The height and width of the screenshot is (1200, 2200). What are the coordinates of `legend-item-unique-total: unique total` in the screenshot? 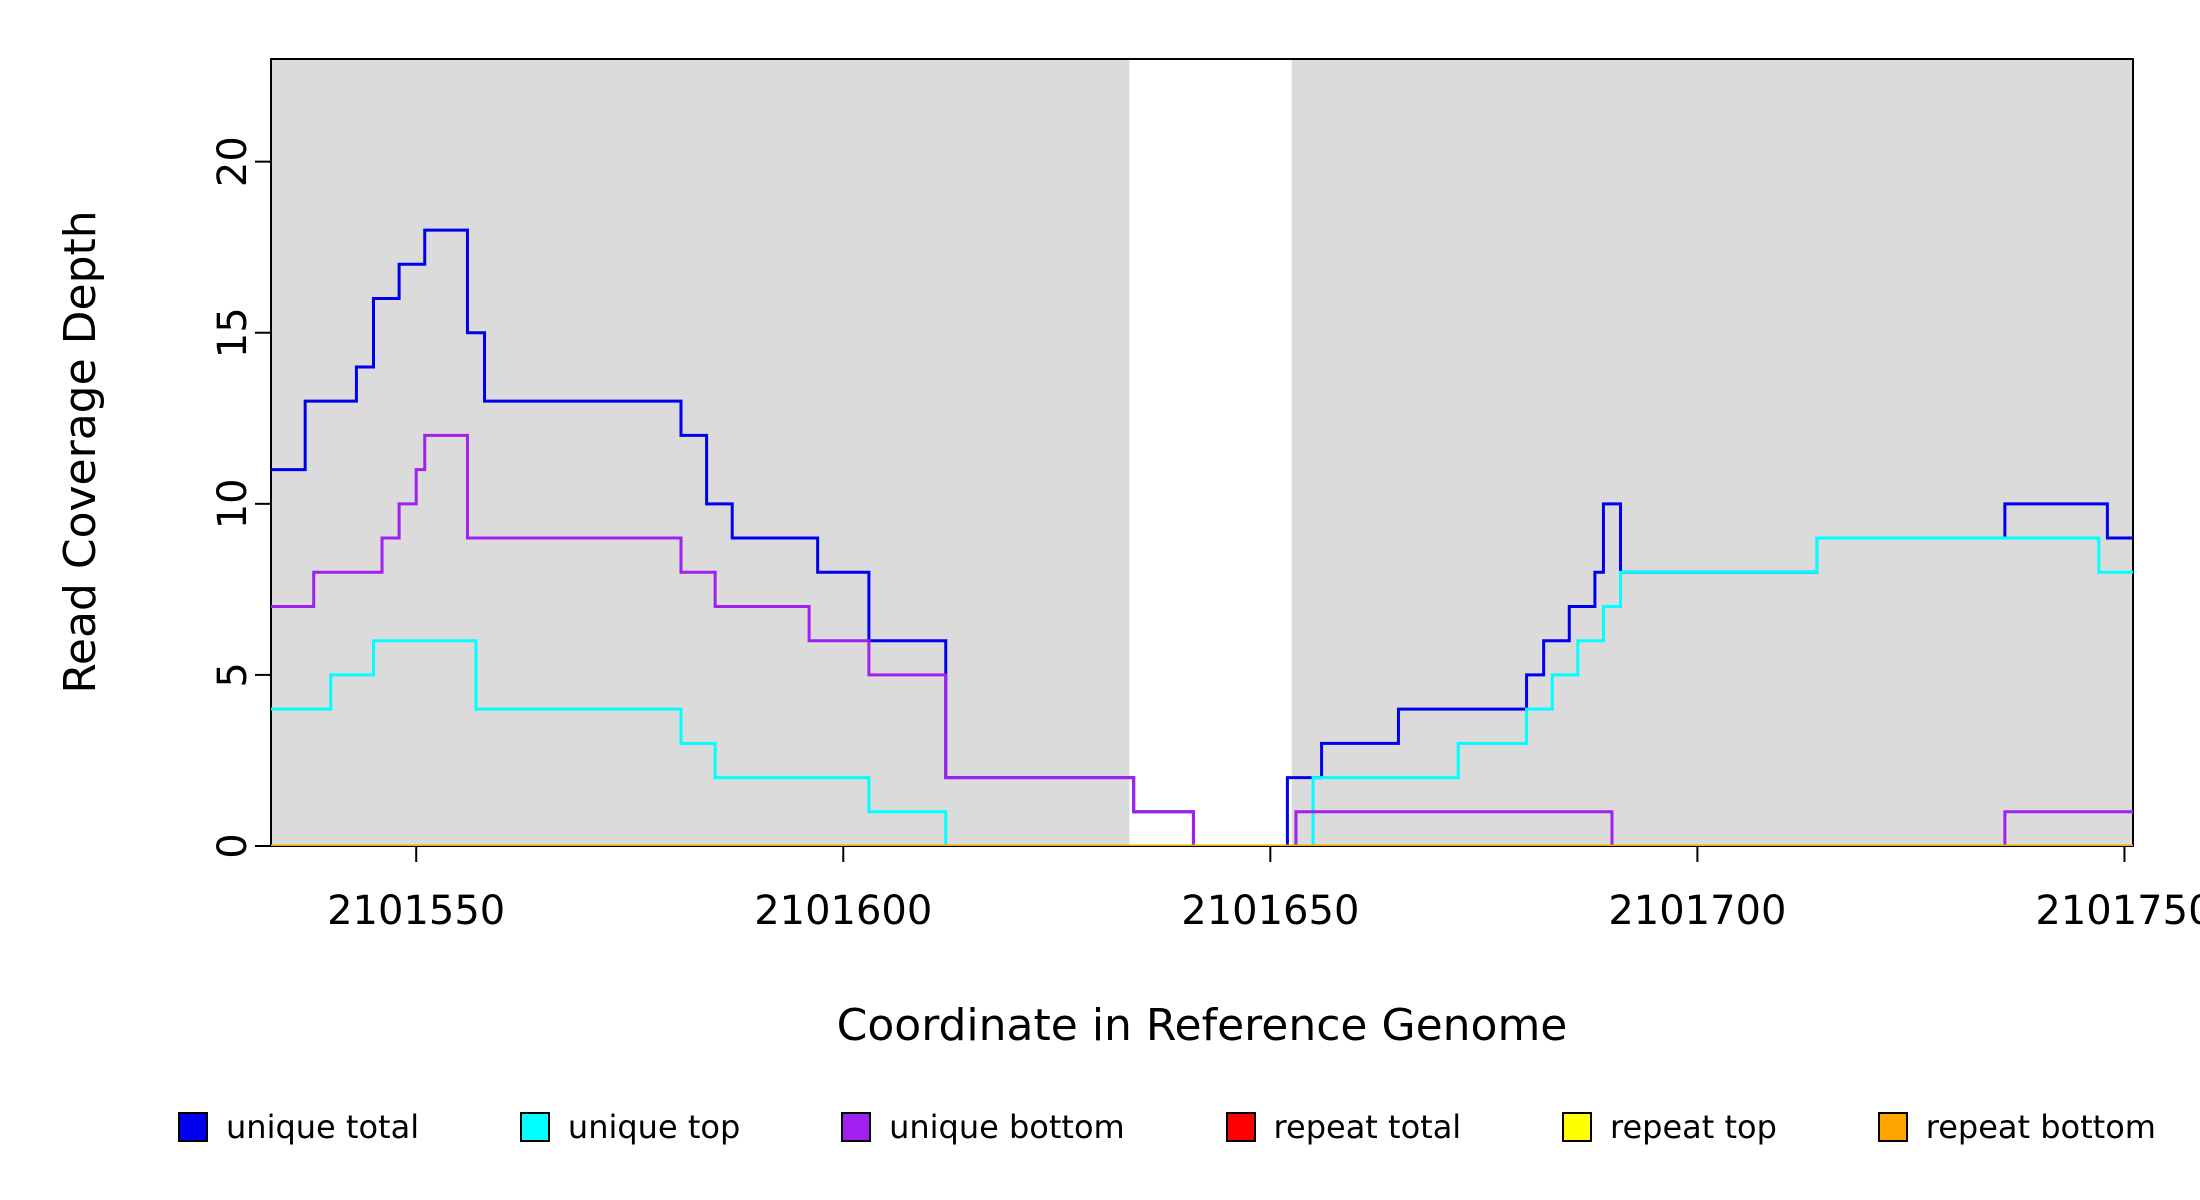 It's located at (298, 1127).